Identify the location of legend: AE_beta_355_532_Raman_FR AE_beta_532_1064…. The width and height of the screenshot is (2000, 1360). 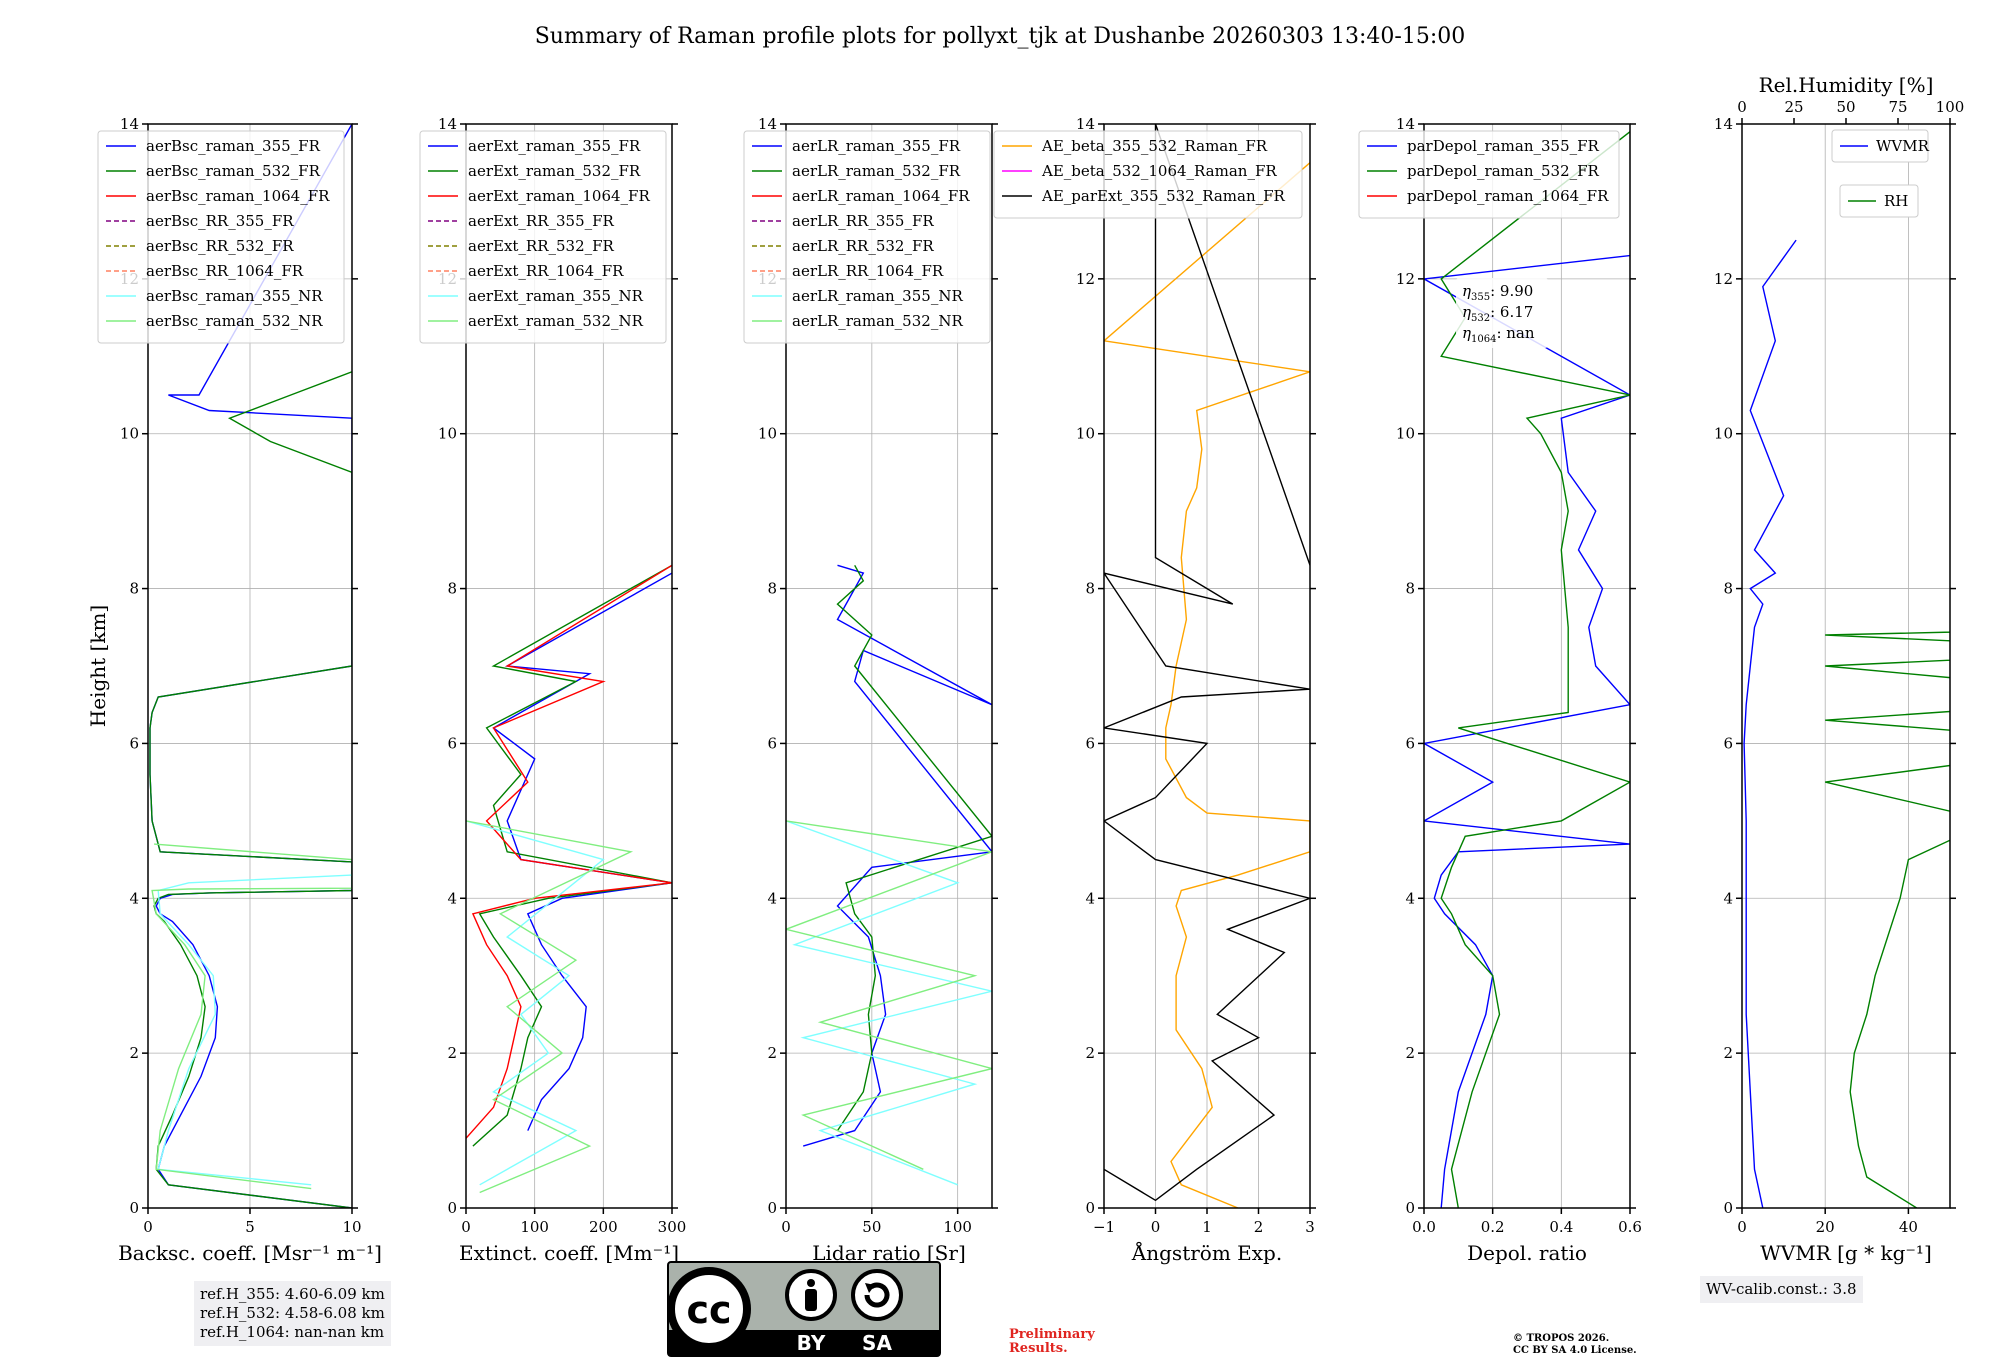
(1148, 174).